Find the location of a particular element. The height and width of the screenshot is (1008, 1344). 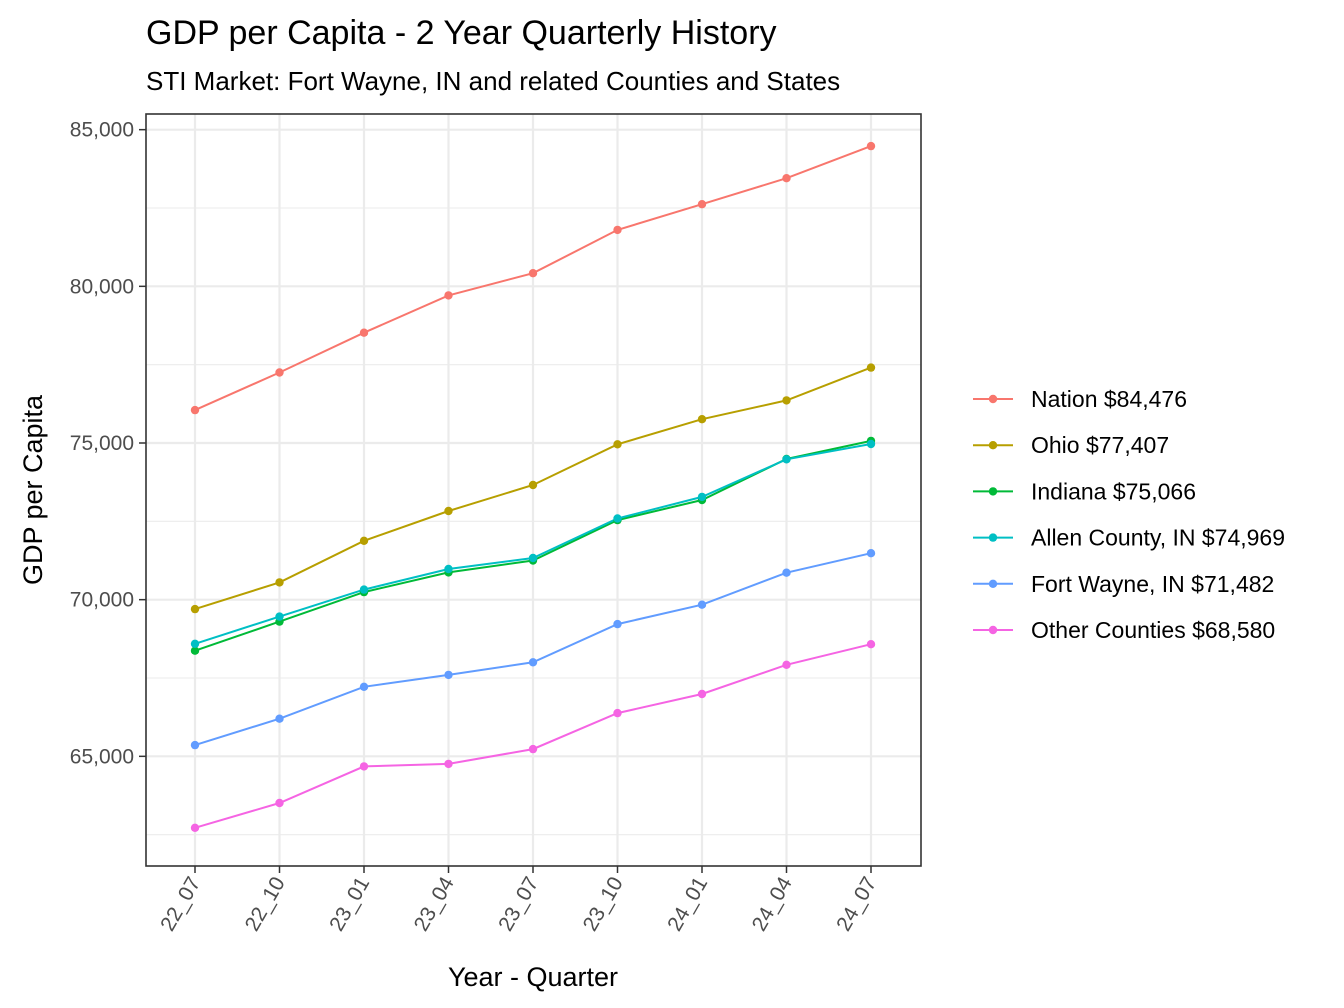

x-tick-label: 24_07 is located at coordinates (856, 904).